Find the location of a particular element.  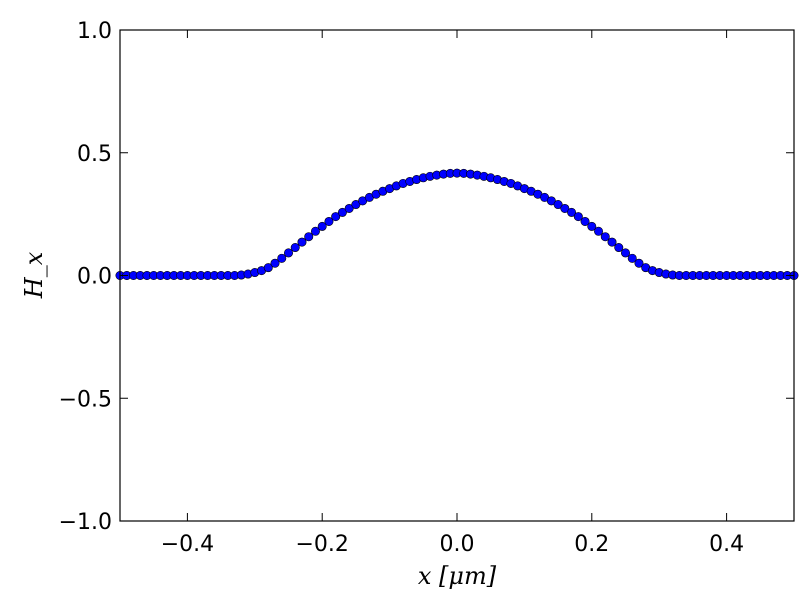

y-tick-label: 0.0 is located at coordinates (94, 277).